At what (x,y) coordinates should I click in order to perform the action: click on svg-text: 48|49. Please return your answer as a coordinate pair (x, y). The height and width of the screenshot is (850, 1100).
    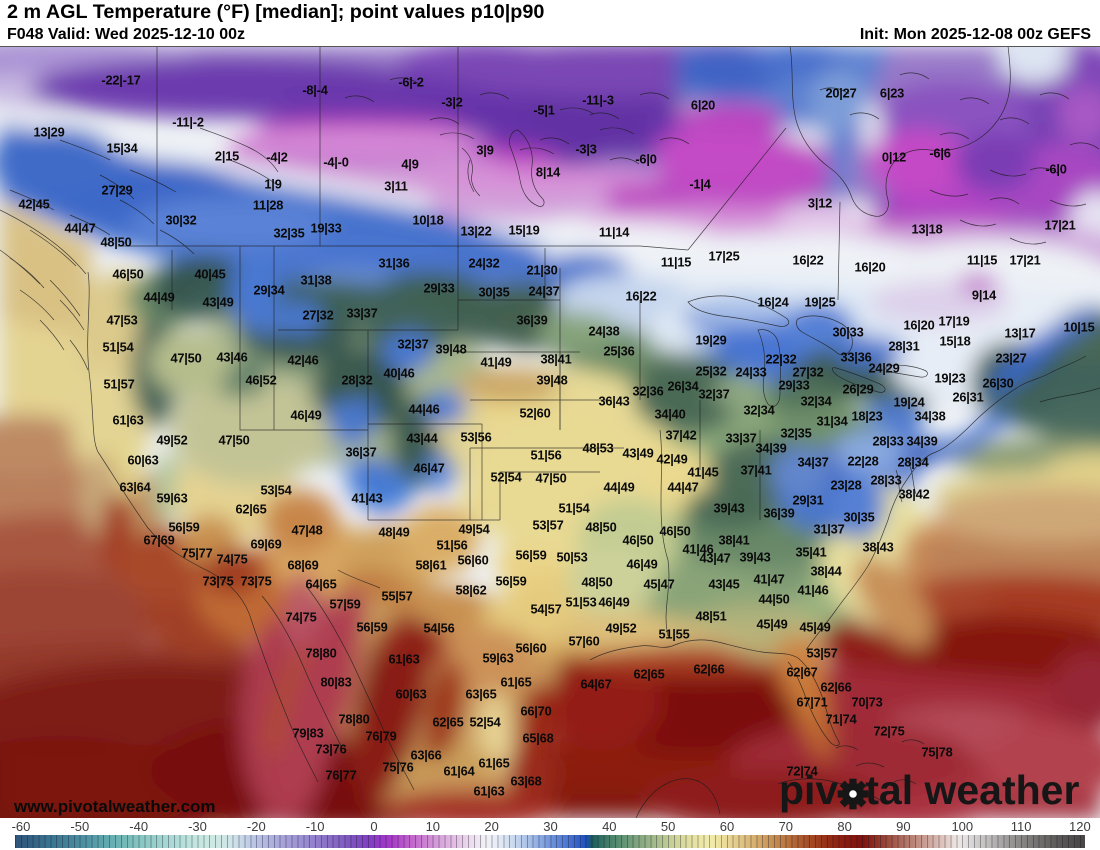
    Looking at the image, I should click on (393, 532).